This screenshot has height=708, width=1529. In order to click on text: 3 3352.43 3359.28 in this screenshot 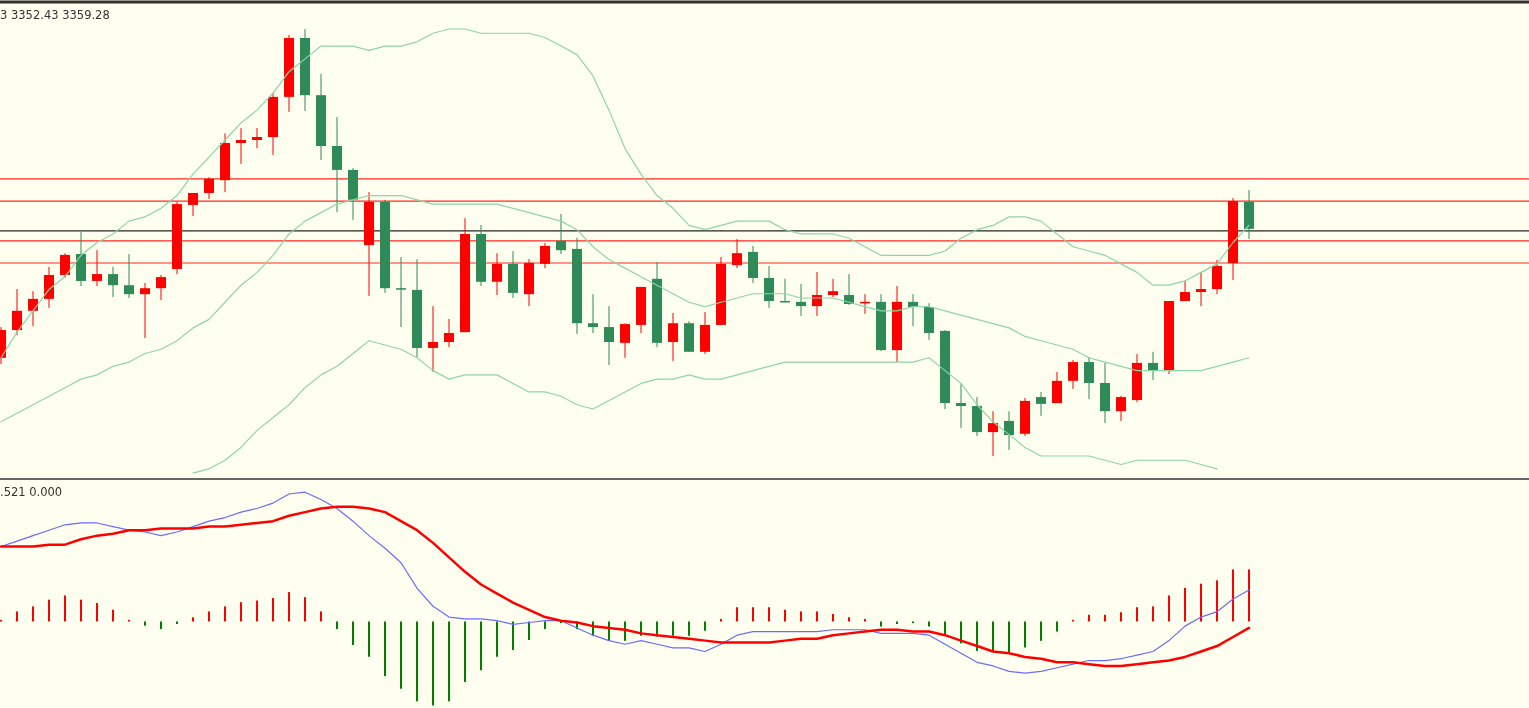, I will do `click(55, 15)`.